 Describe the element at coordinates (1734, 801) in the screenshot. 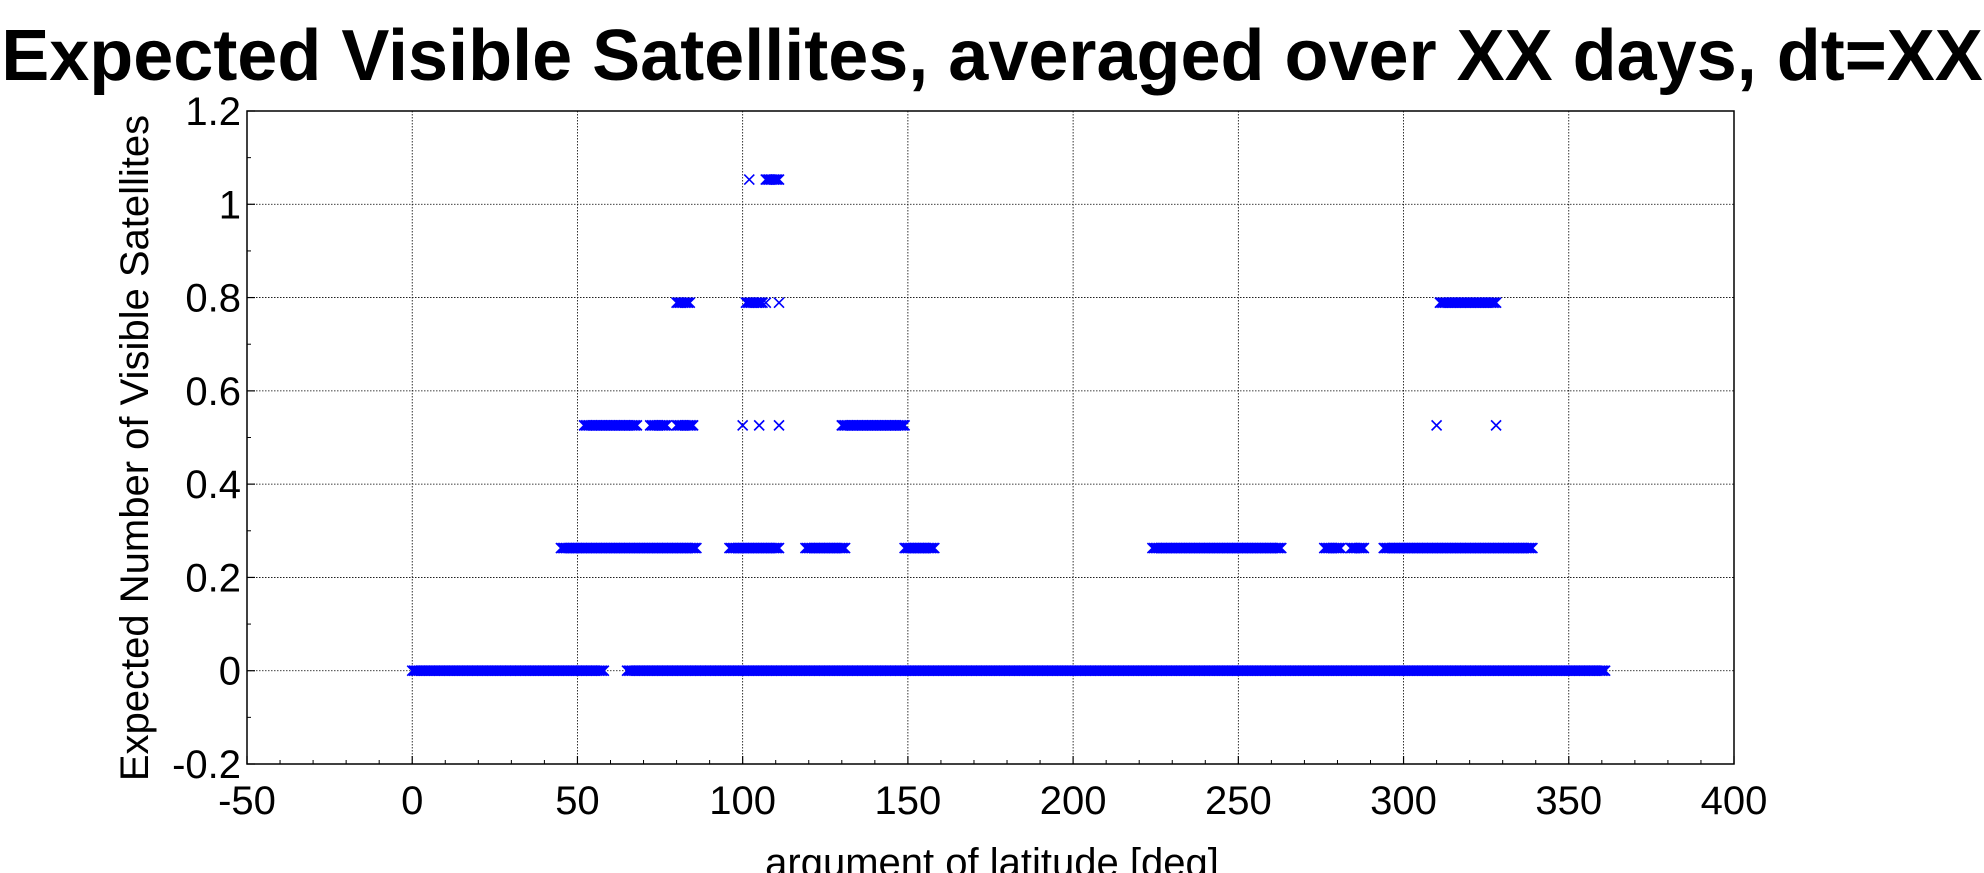

I see `x-tick-label: 400` at that location.